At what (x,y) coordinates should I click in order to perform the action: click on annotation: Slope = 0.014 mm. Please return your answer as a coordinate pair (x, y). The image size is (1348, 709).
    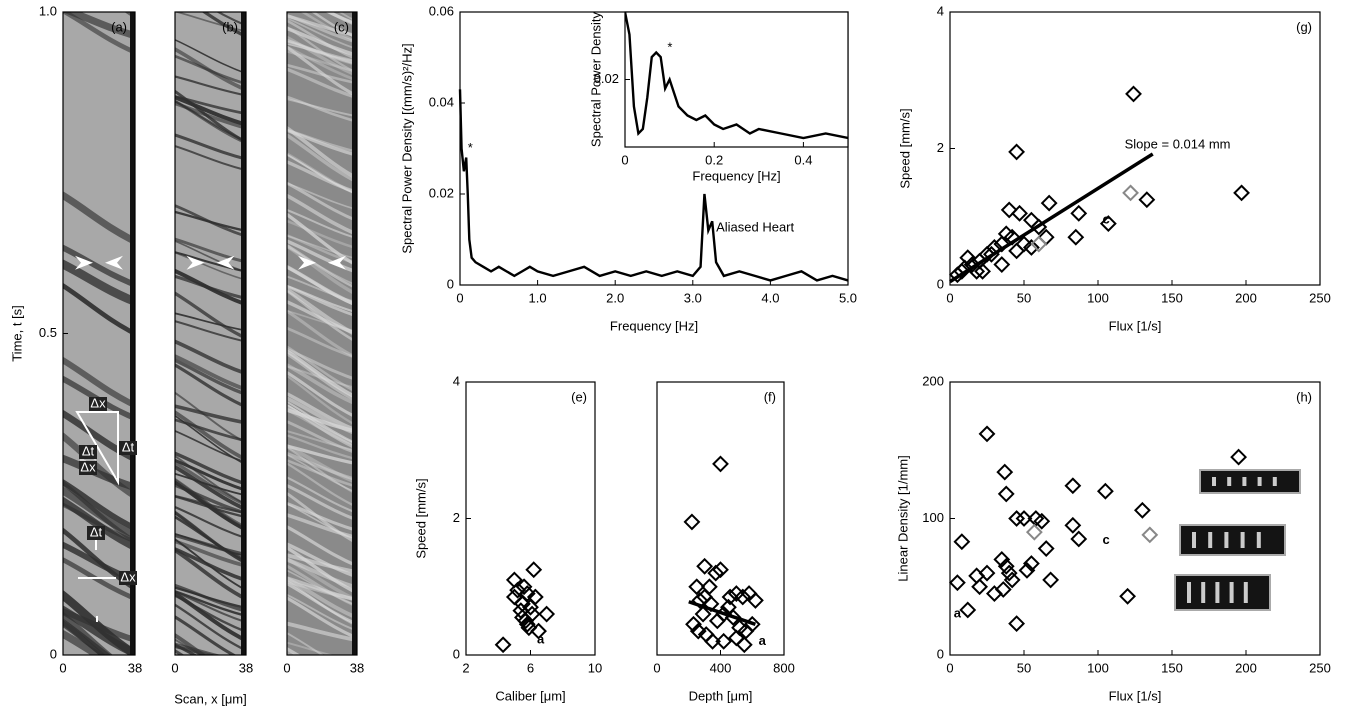
    Looking at the image, I should click on (1178, 144).